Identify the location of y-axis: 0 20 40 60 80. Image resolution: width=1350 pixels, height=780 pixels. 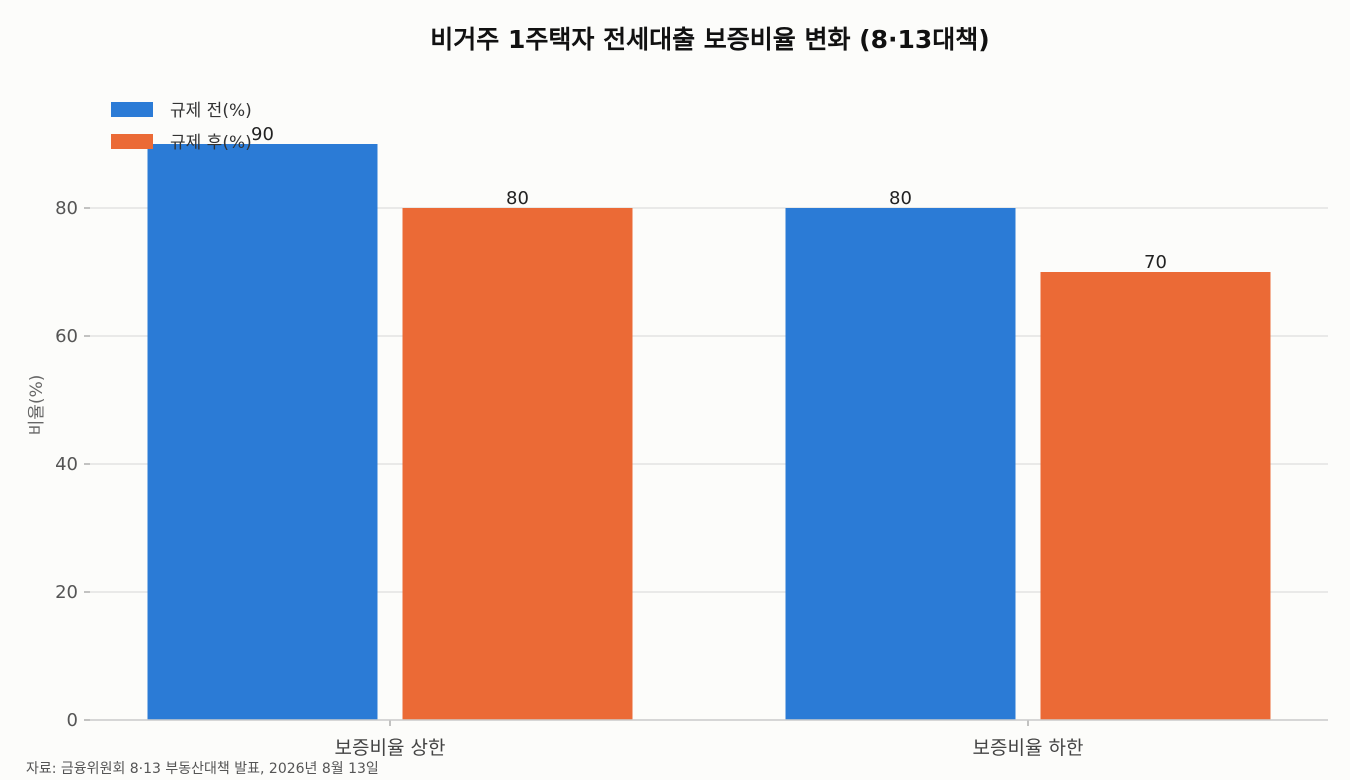
(72, 464).